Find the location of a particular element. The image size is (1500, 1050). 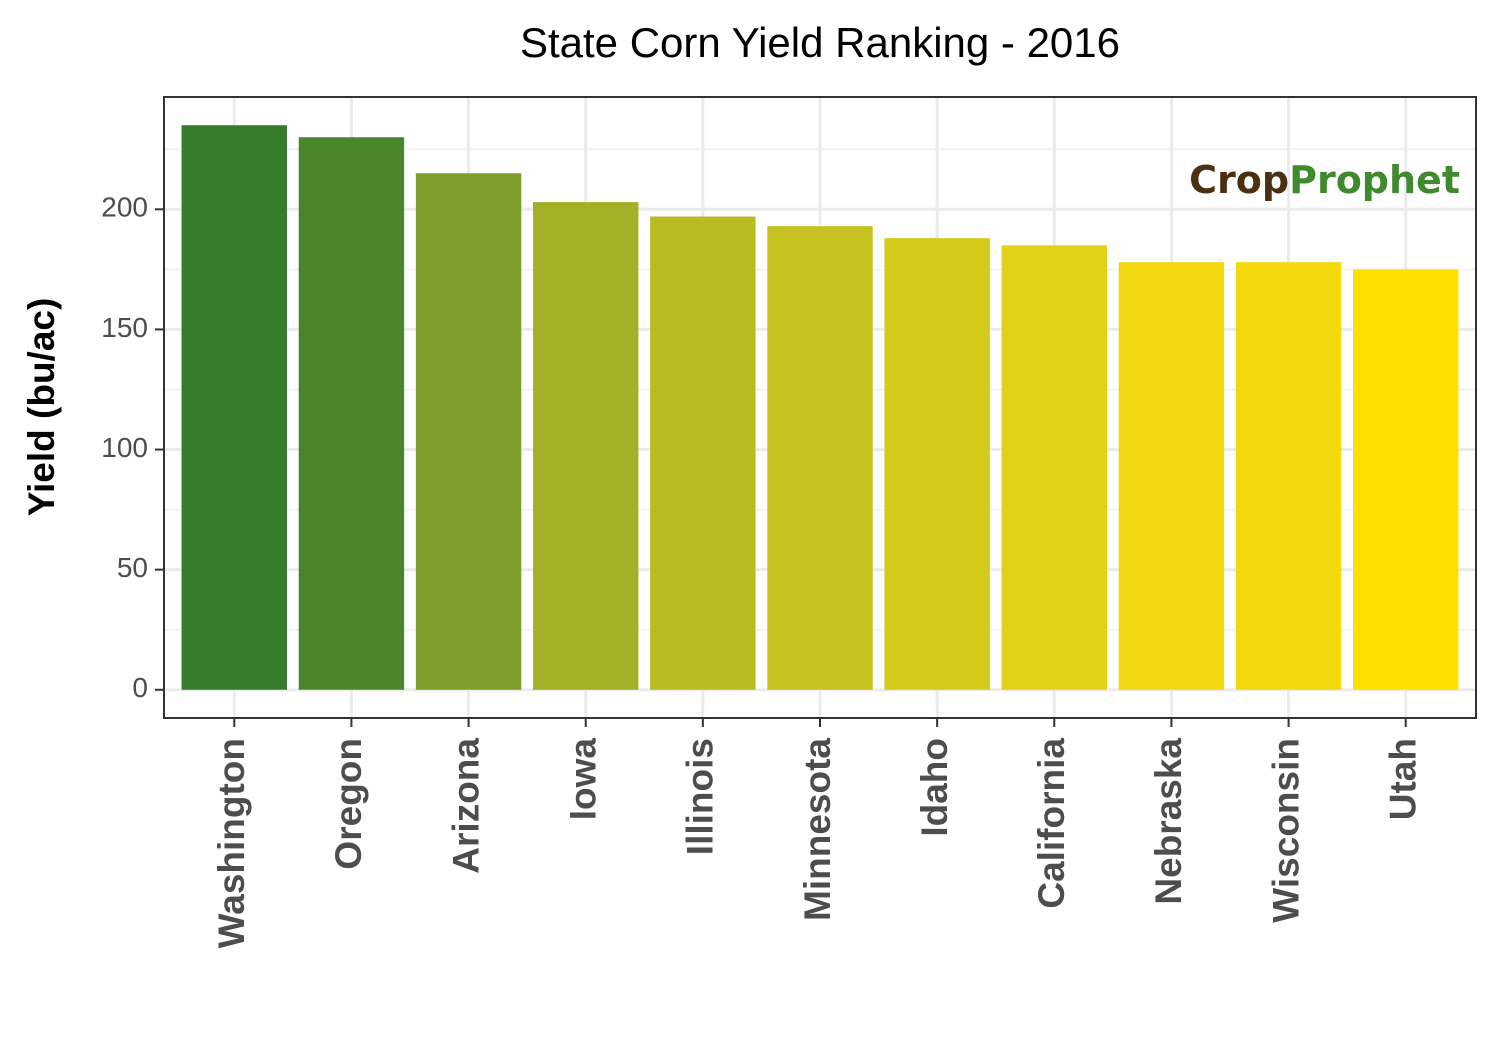

x-tick-label: Arizona is located at coordinates (465, 806).